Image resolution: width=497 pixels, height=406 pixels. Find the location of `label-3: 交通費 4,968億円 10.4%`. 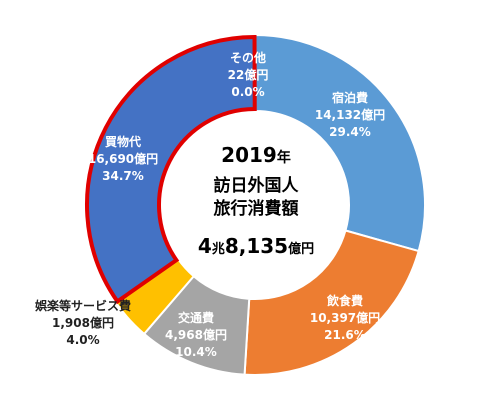

label-3: 交通費 4,968億円 10.4% is located at coordinates (196, 334).